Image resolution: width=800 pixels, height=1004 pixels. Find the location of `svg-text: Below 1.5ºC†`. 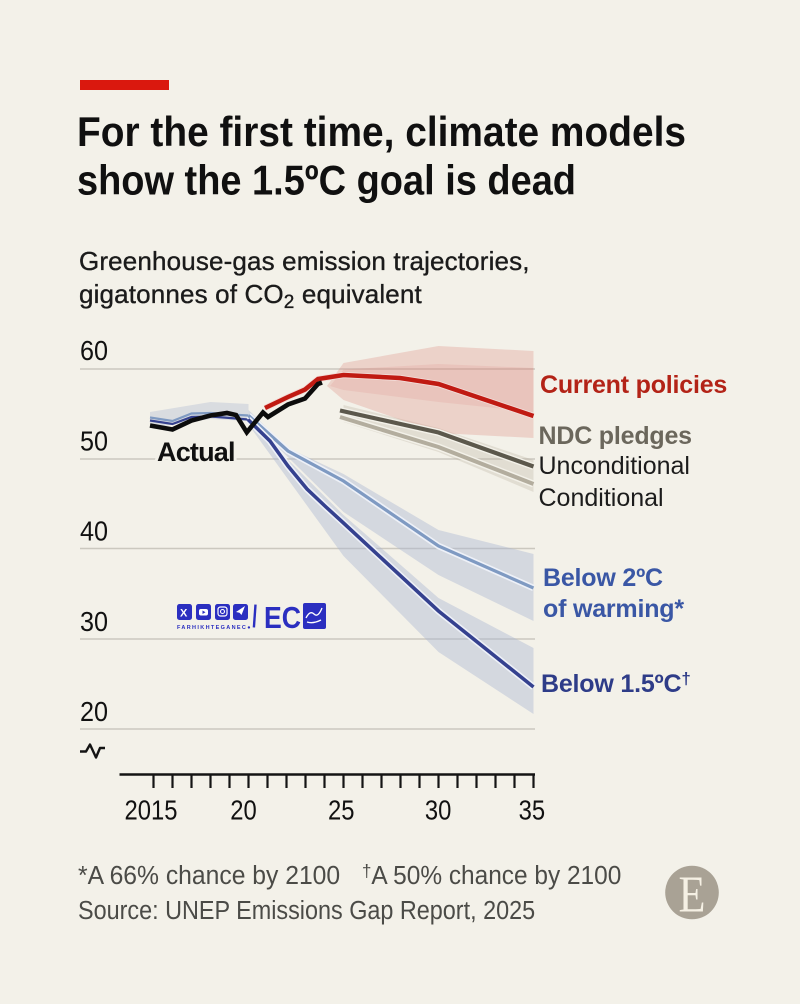

svg-text: Below 1.5ºC† is located at coordinates (616, 683).